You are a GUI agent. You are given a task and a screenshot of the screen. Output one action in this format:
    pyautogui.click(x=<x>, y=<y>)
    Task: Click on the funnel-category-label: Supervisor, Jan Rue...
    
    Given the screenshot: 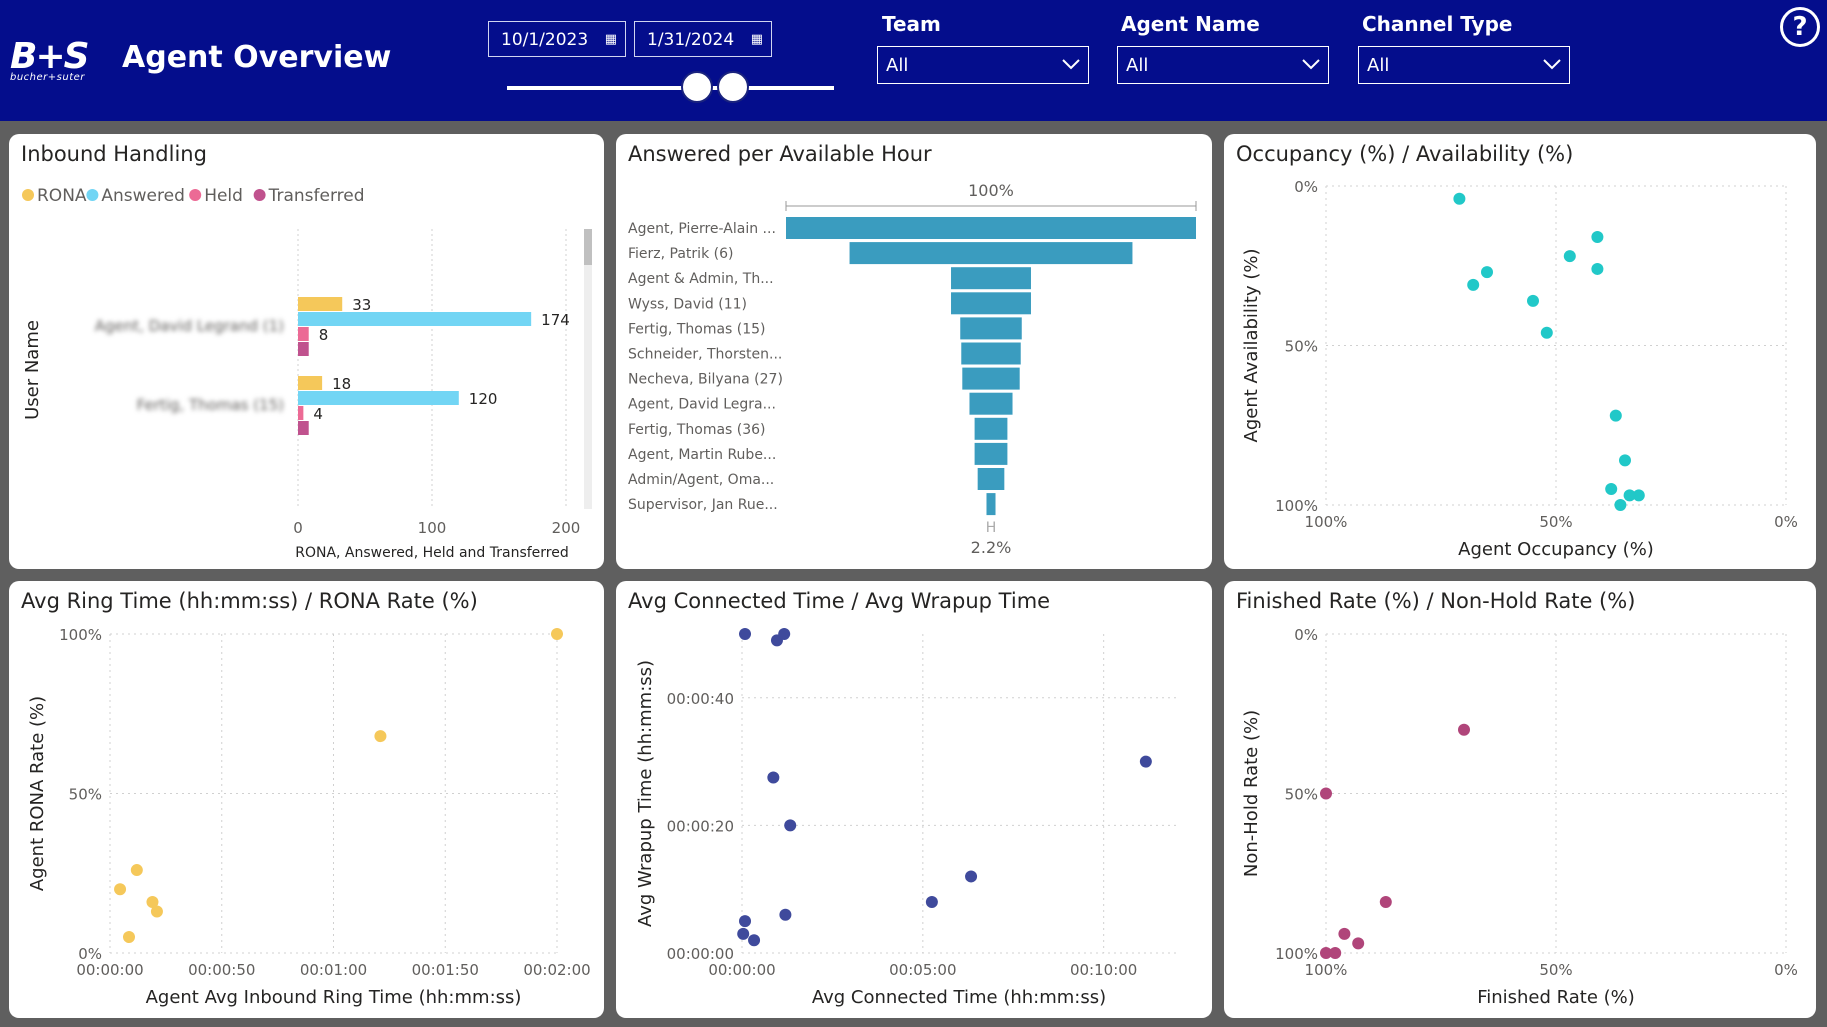 What is the action you would take?
    pyautogui.click(x=703, y=505)
    